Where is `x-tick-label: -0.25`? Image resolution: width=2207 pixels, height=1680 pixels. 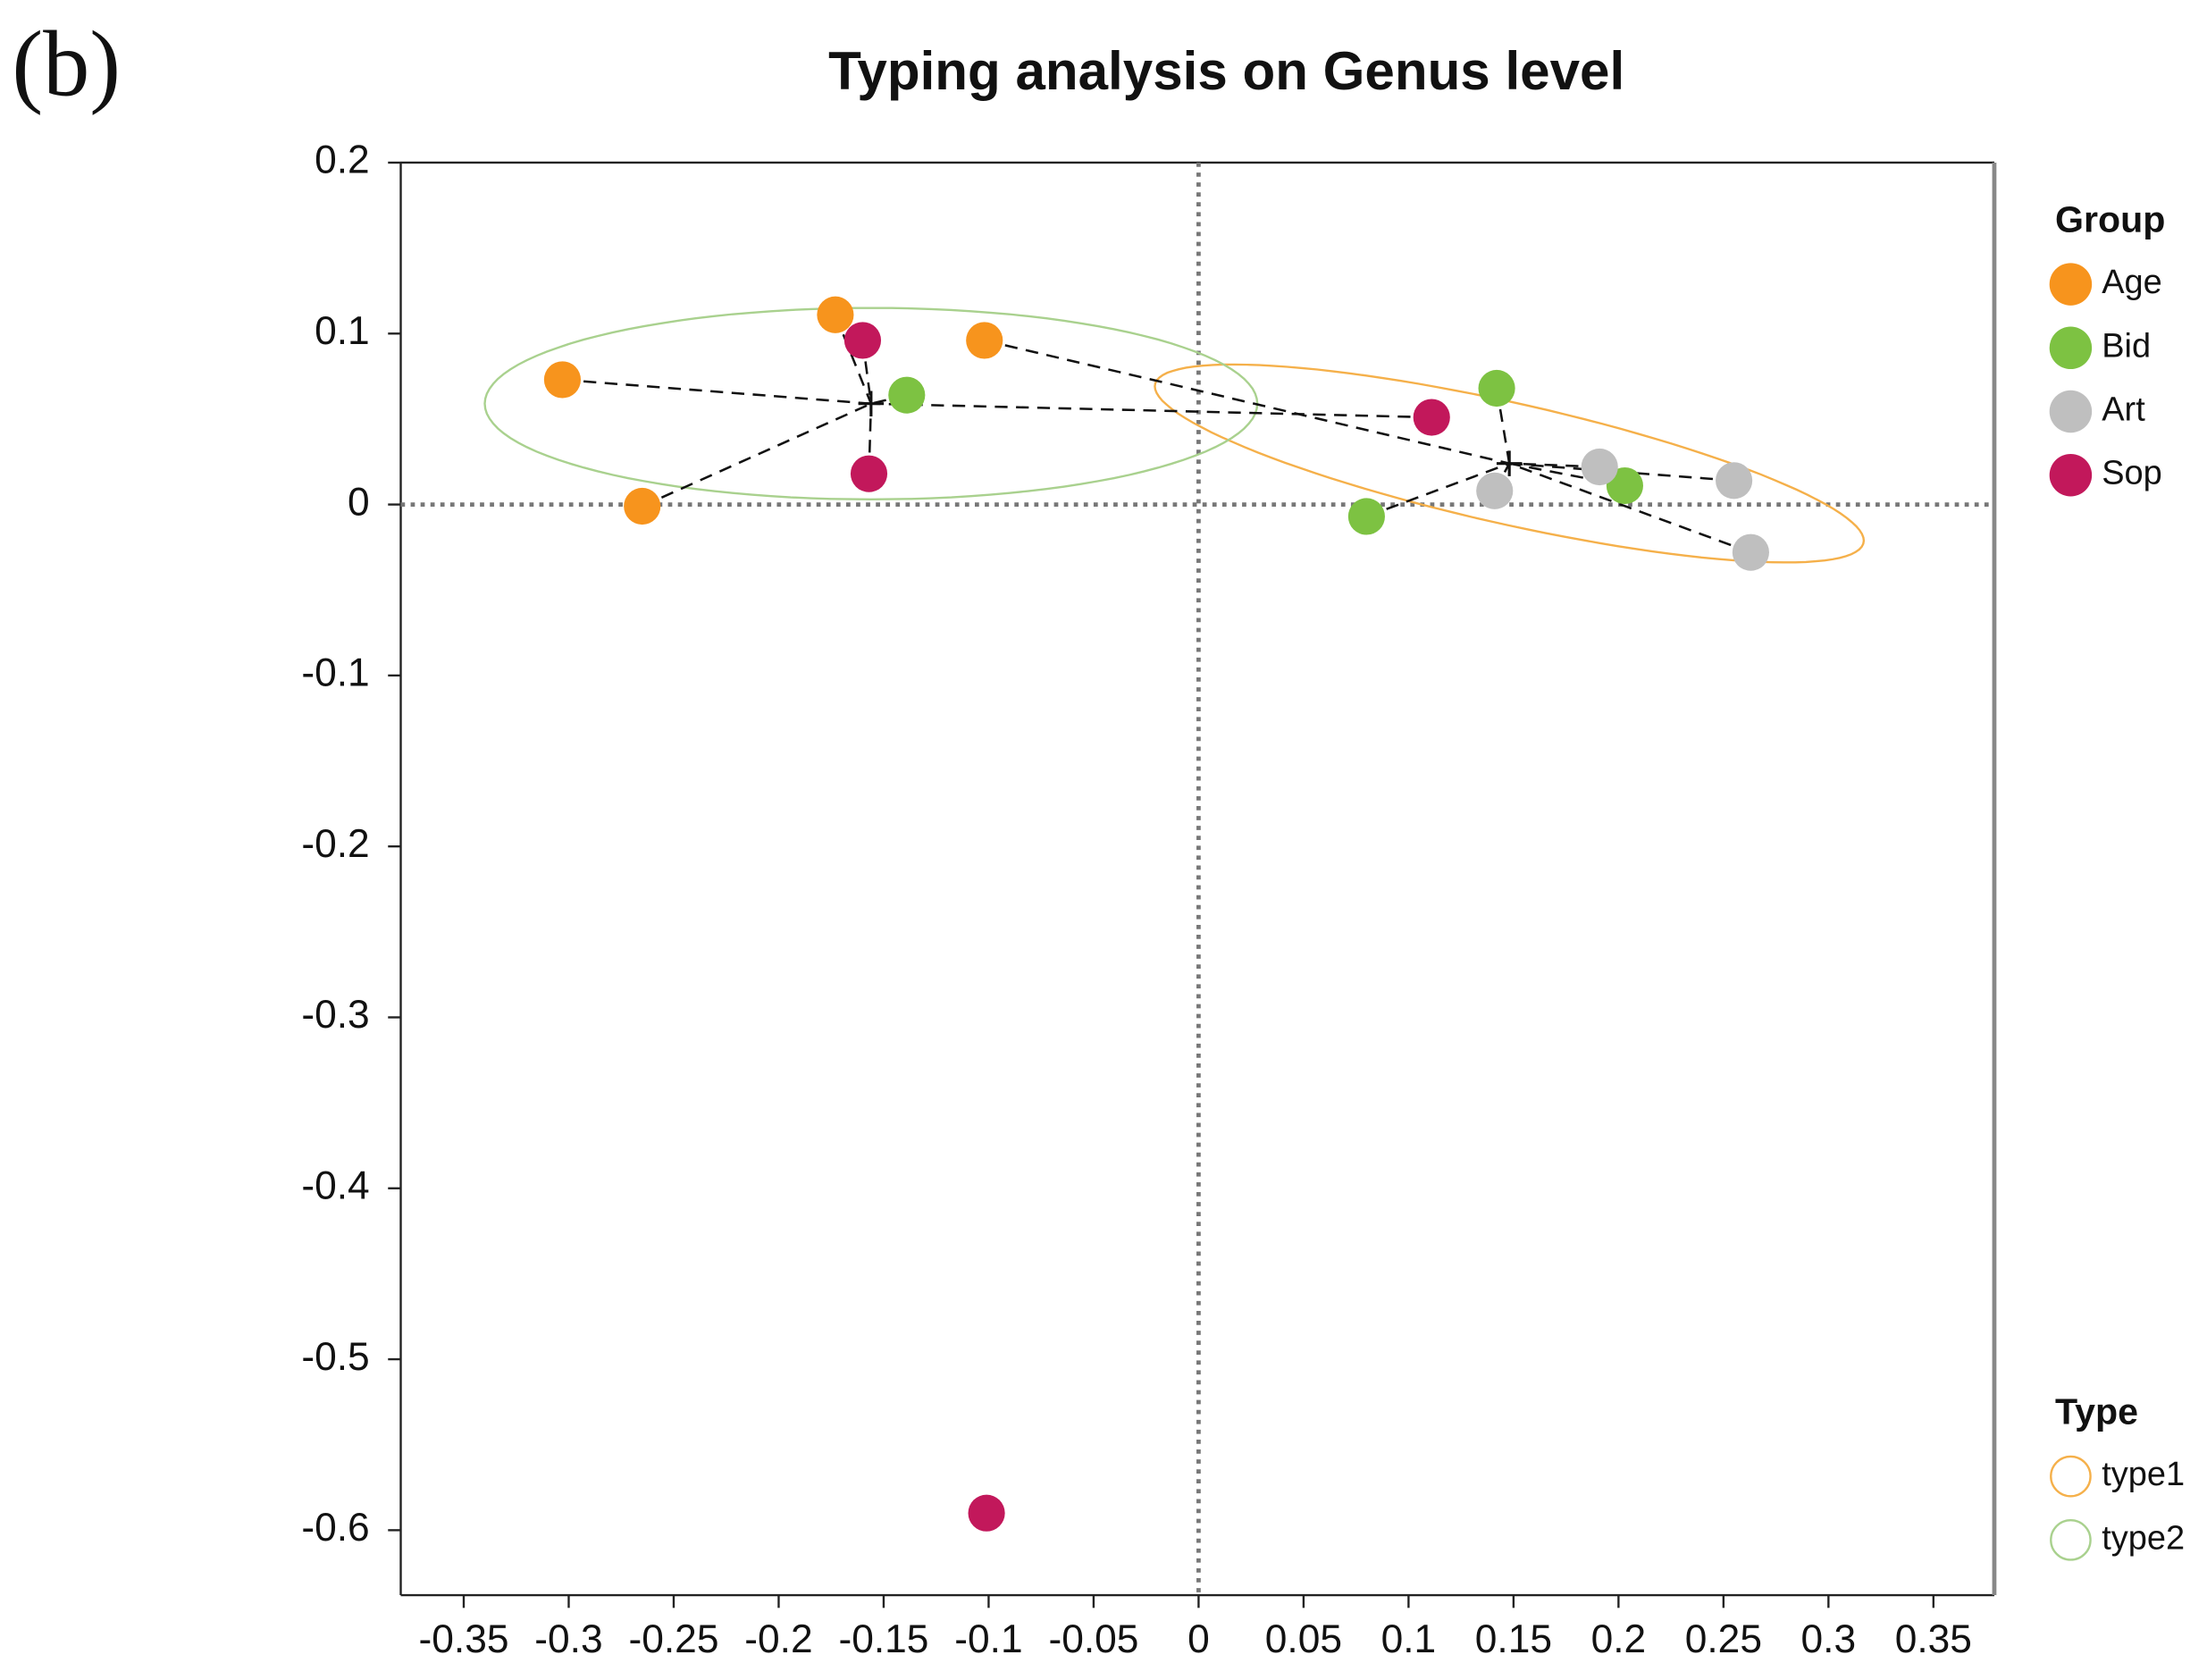 x-tick-label: -0.25 is located at coordinates (673, 1639).